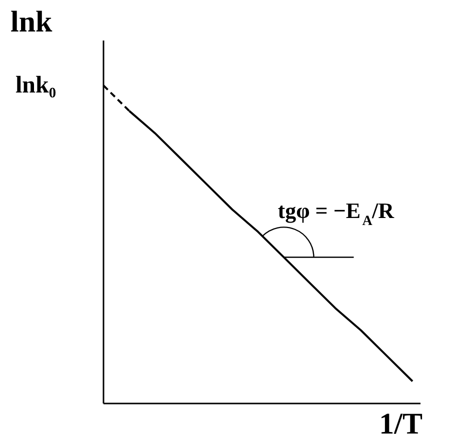 The height and width of the screenshot is (434, 452). Describe the element at coordinates (31, 22) in the screenshot. I see `y-axis-title: lnk` at that location.